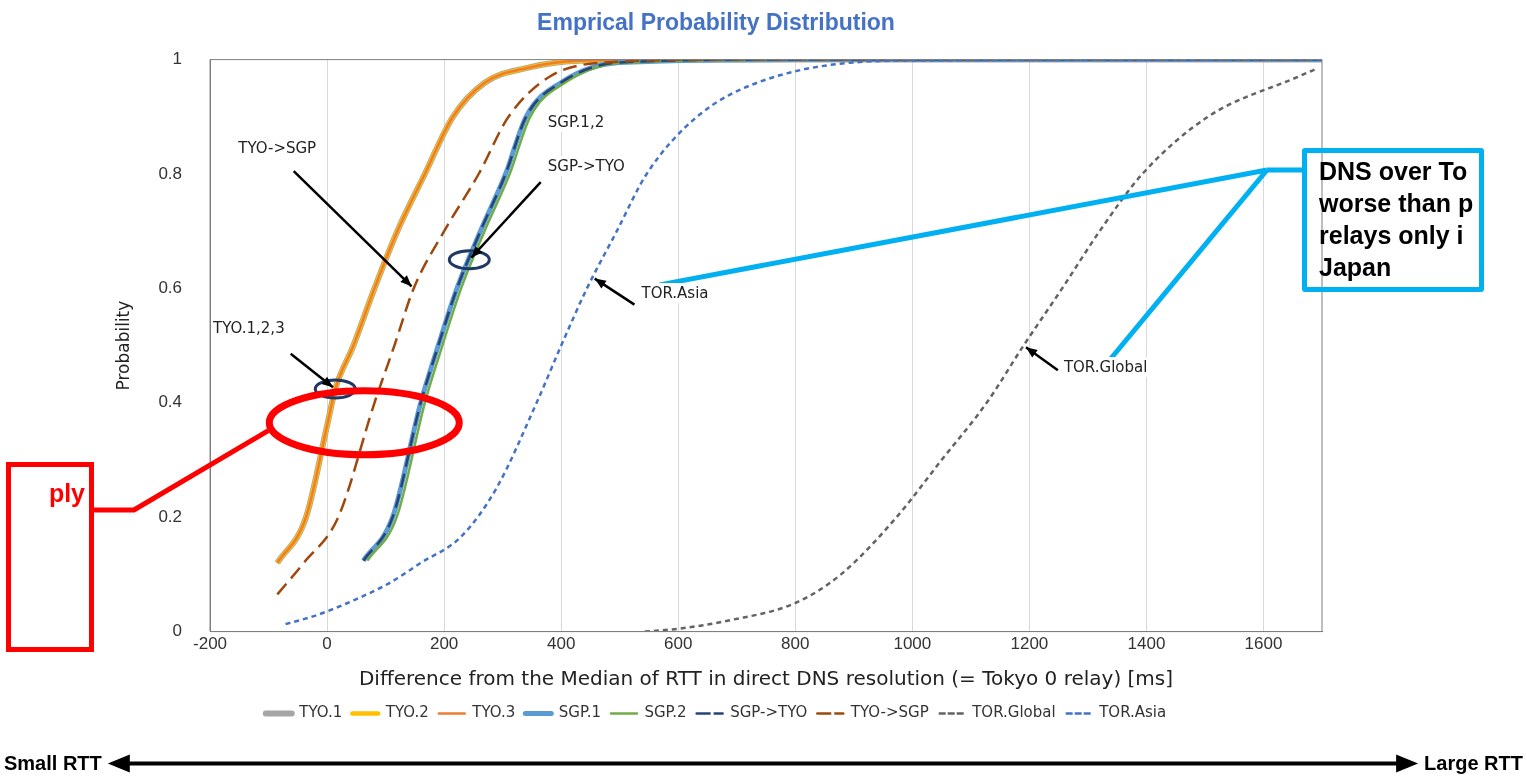 This screenshot has width=1527, height=784. What do you see at coordinates (170, 288) in the screenshot?
I see `y-tick-label: 0.6` at bounding box center [170, 288].